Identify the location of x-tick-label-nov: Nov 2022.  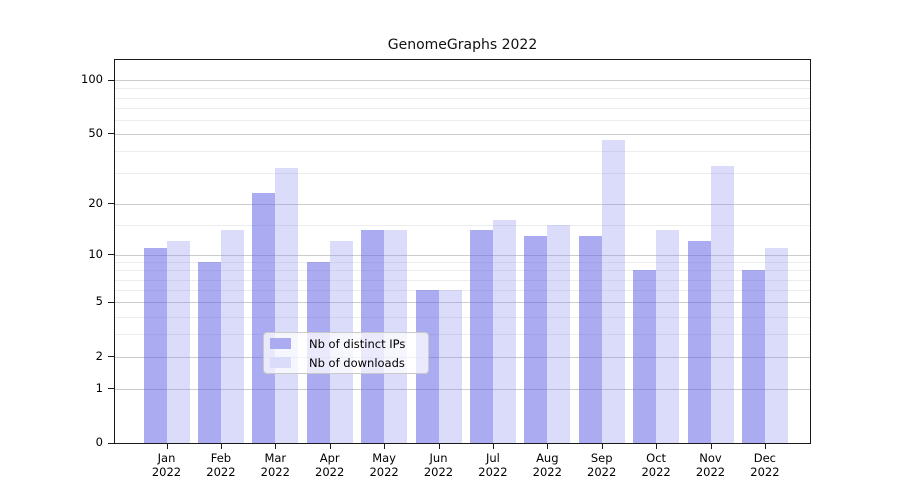
(710, 465).